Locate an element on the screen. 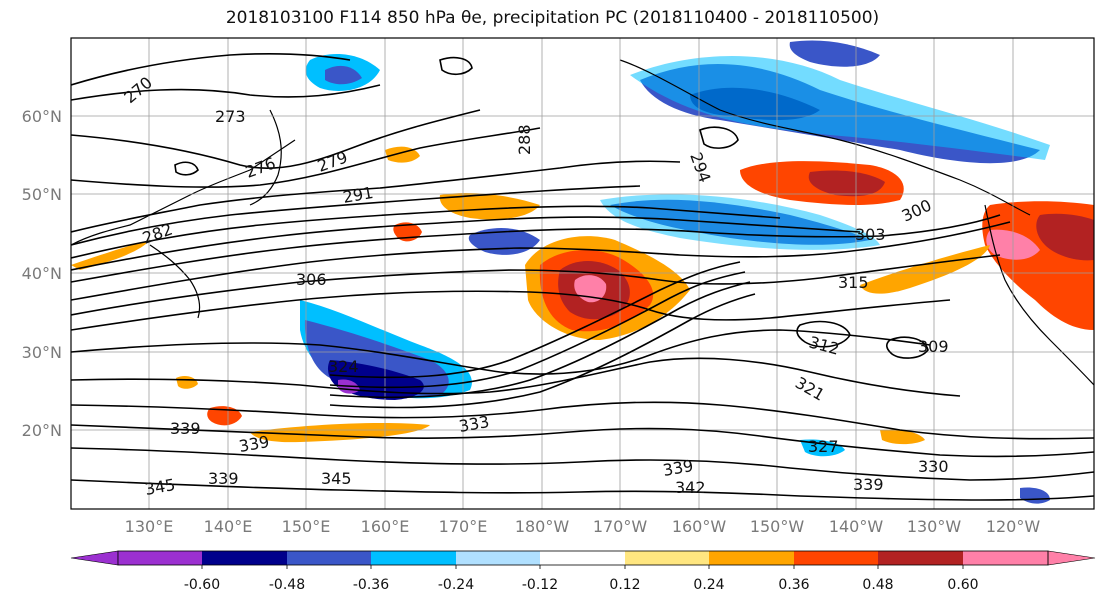 This screenshot has height=603, width=1105. contour-closed-b is located at coordinates (907, 347).